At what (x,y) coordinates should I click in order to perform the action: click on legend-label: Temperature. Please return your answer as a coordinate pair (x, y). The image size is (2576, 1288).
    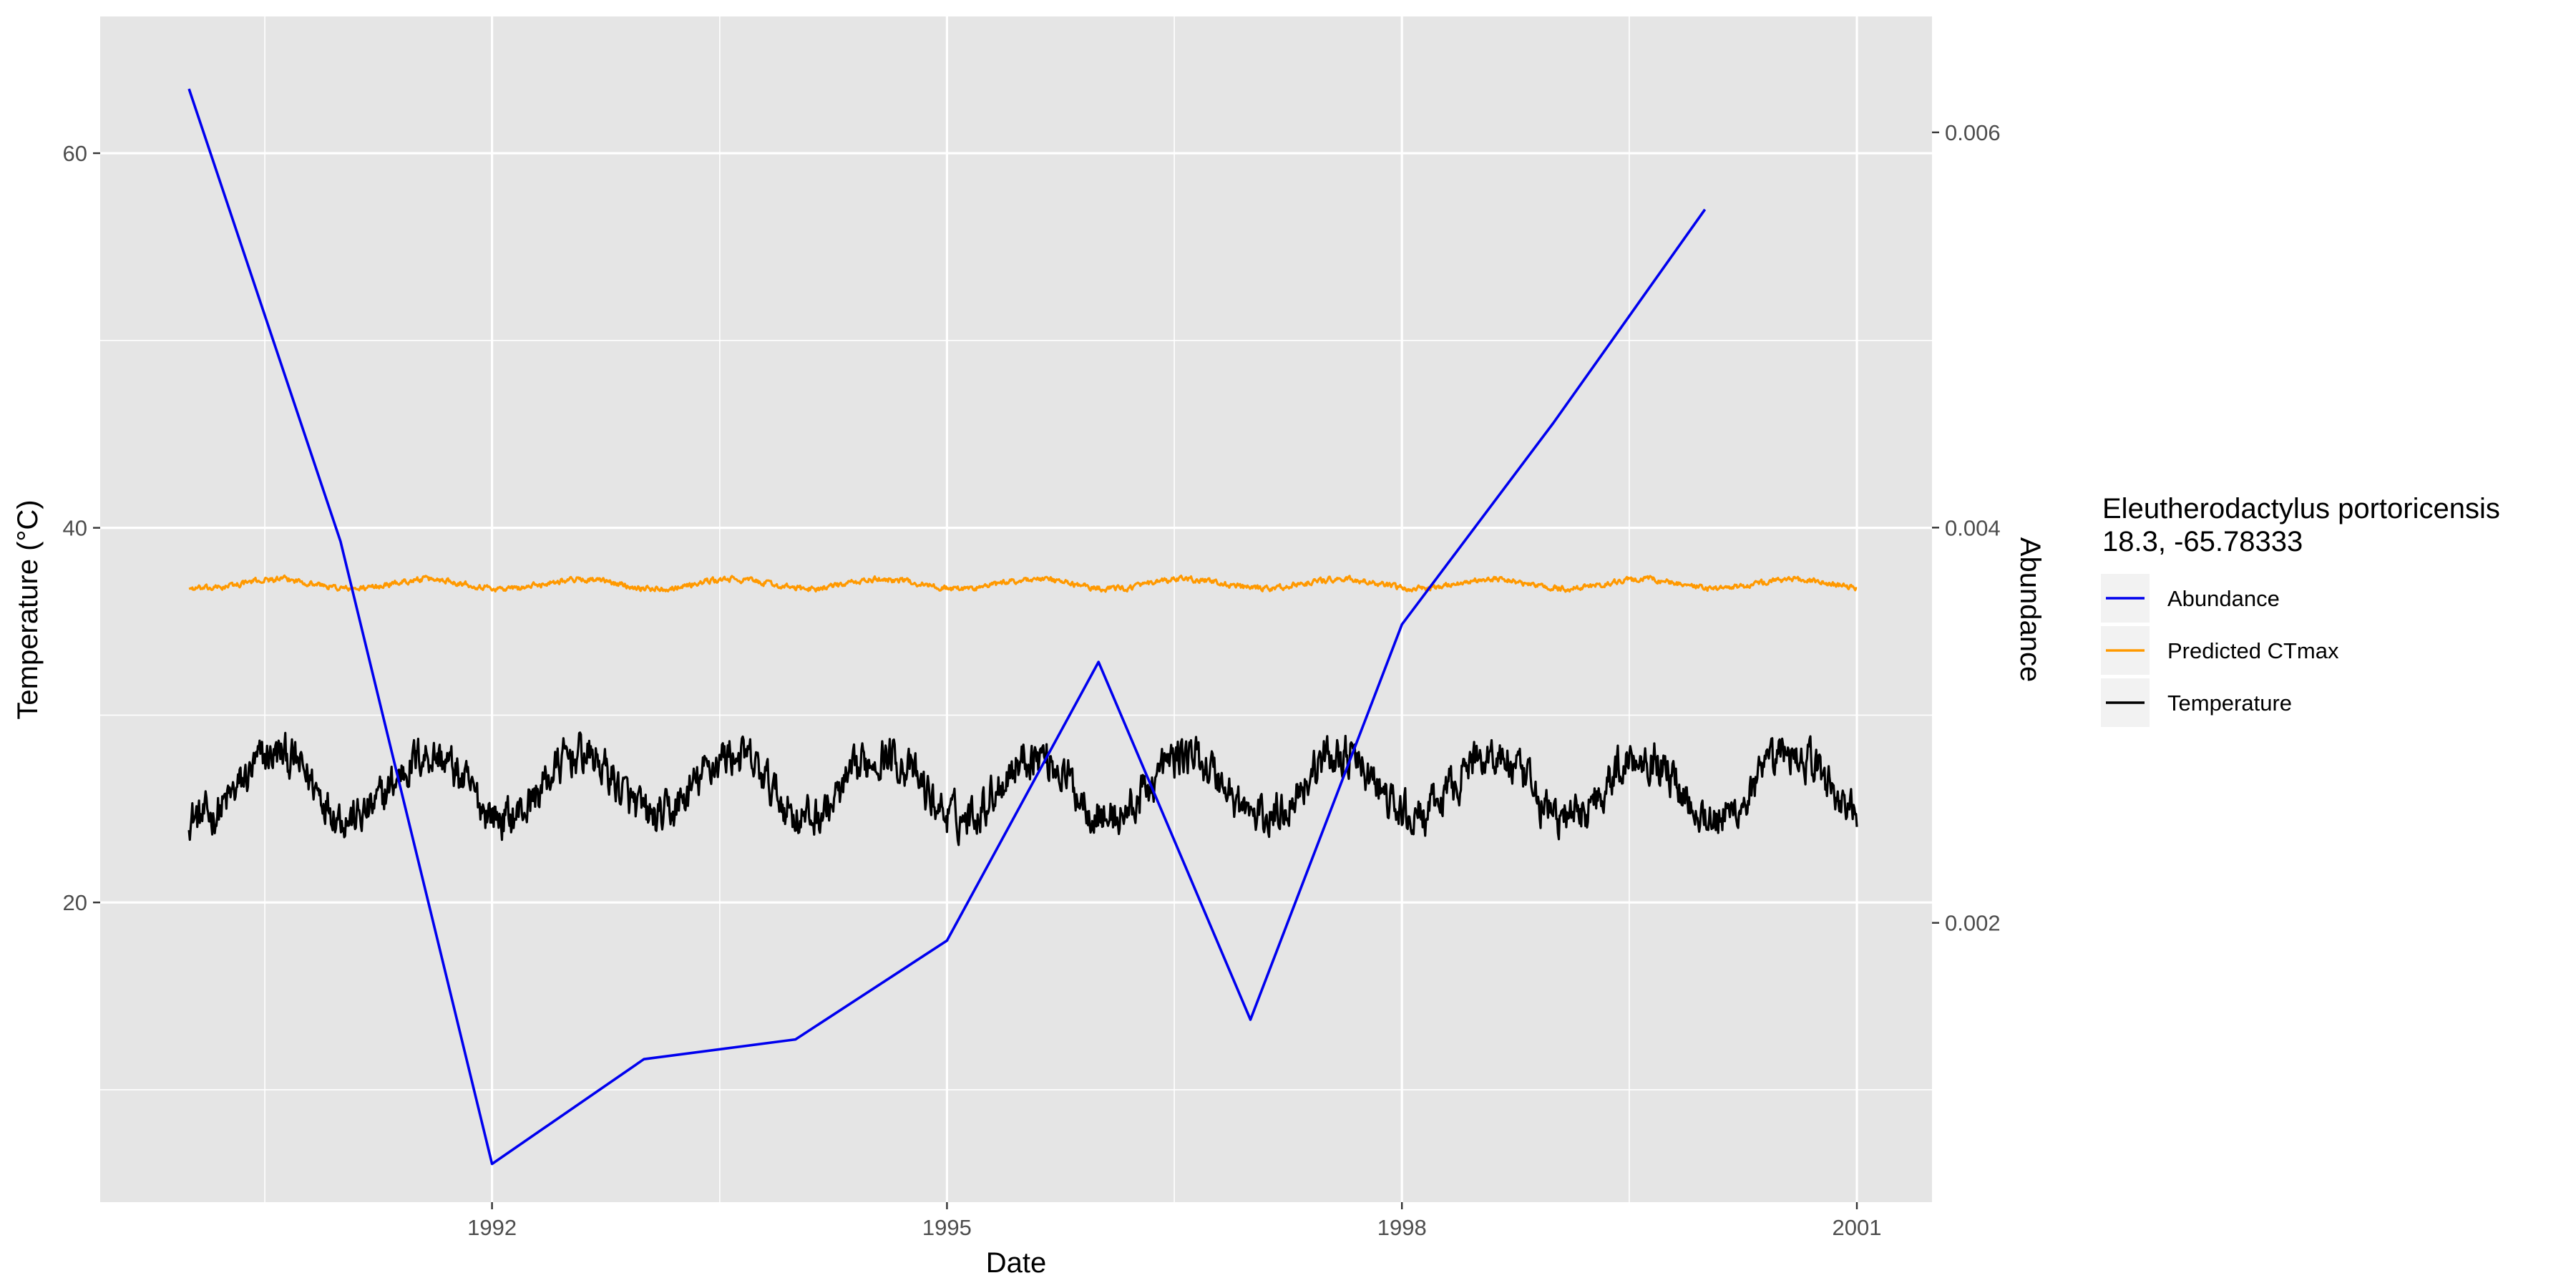
    Looking at the image, I should click on (2229, 703).